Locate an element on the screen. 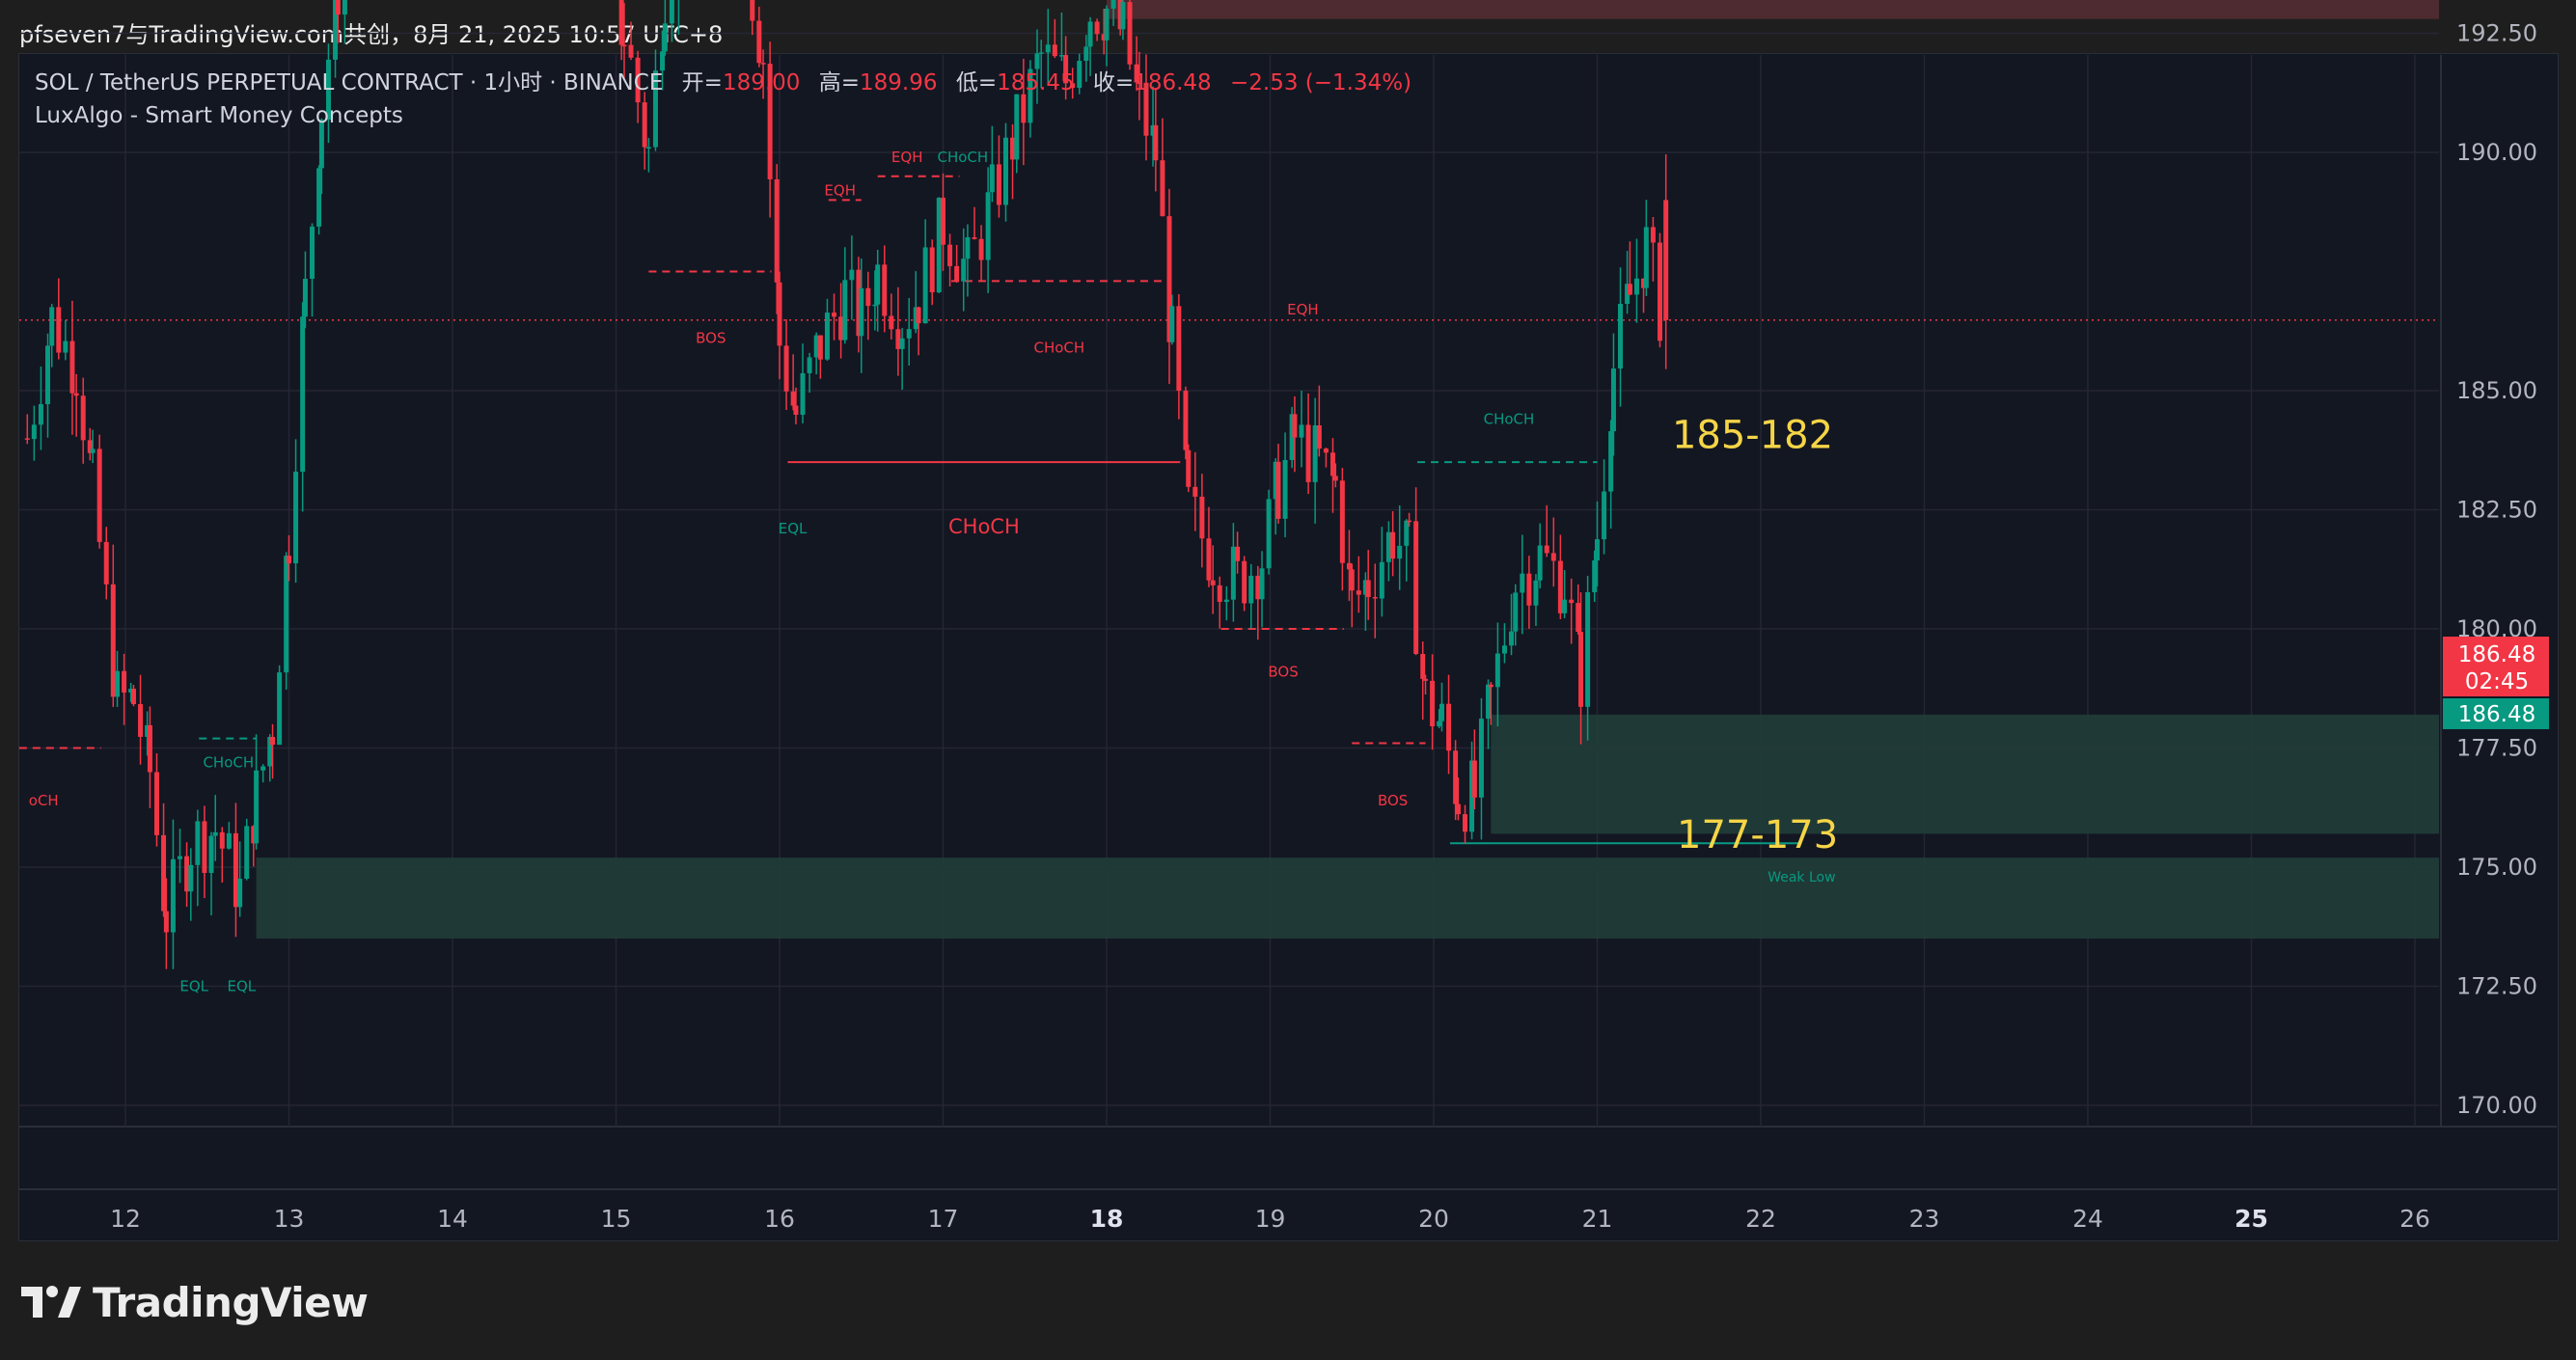  time-tick-label: 21 is located at coordinates (1598, 1219).